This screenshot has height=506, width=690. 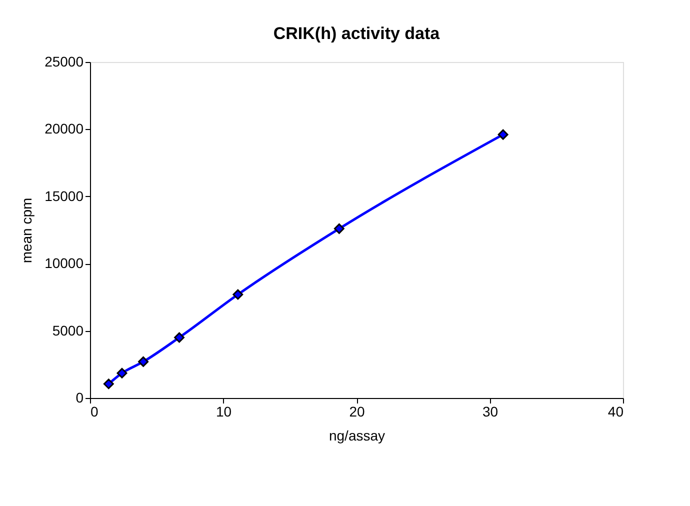 I want to click on x-tick-label: 0, so click(x=94, y=412).